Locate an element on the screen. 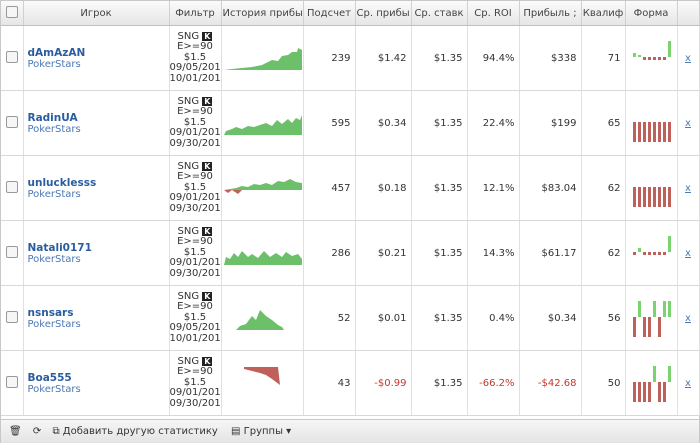 The height and width of the screenshot is (443, 700). roi-cell: 12.1% is located at coordinates (493, 188).